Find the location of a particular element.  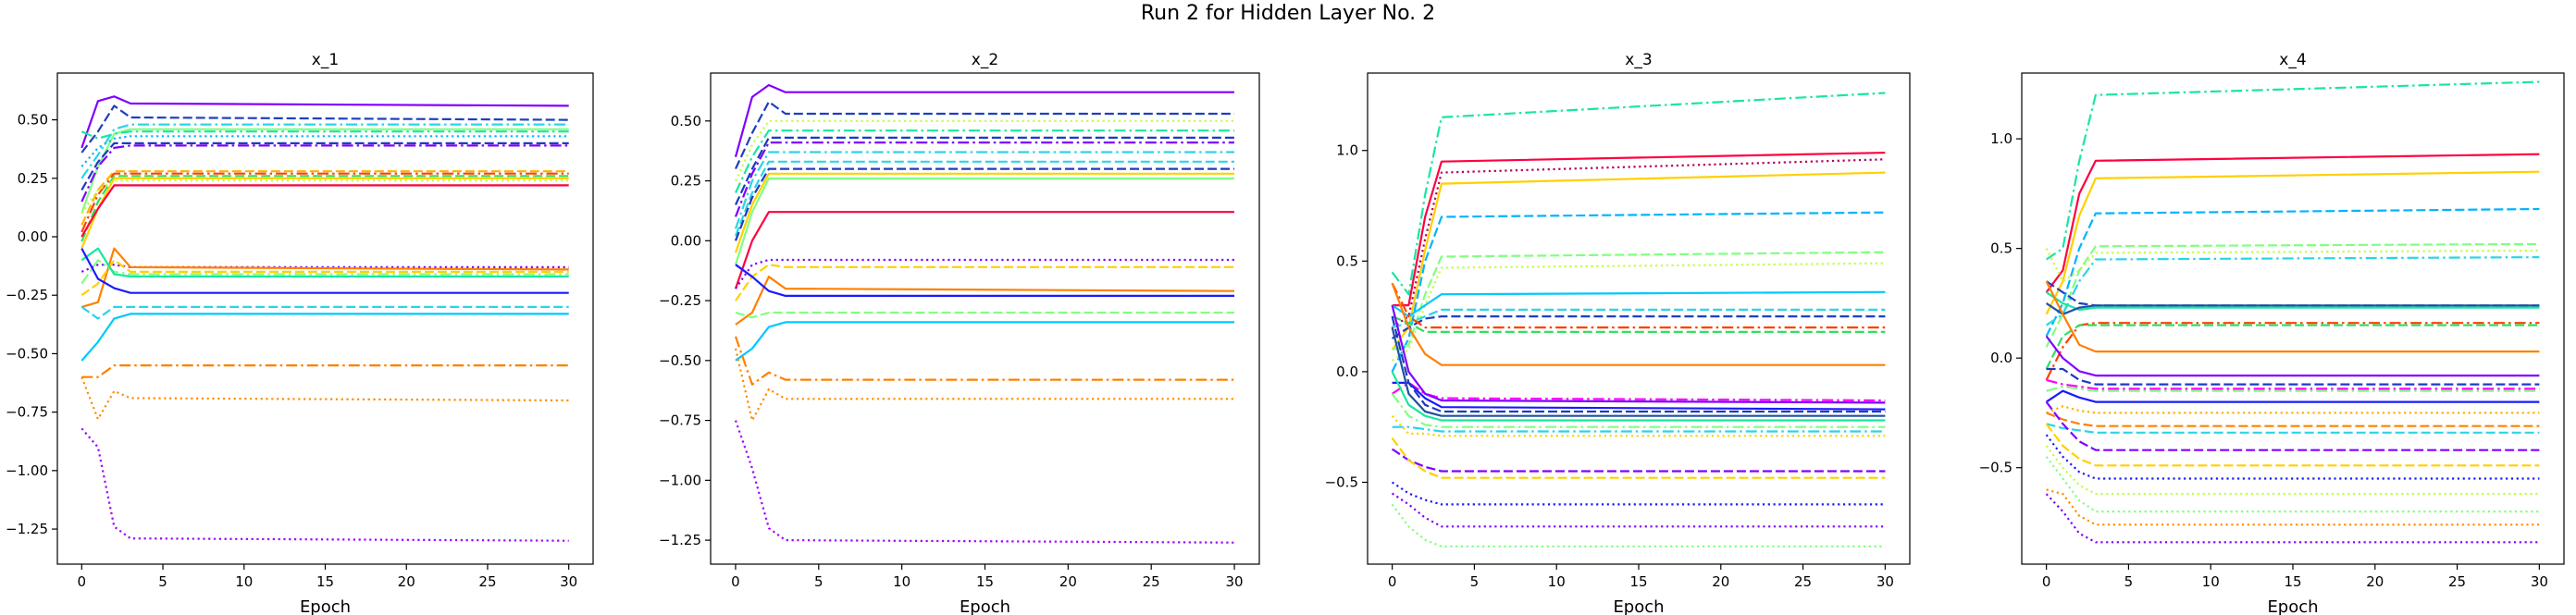

x-tick-label: 5 is located at coordinates (1475, 581).